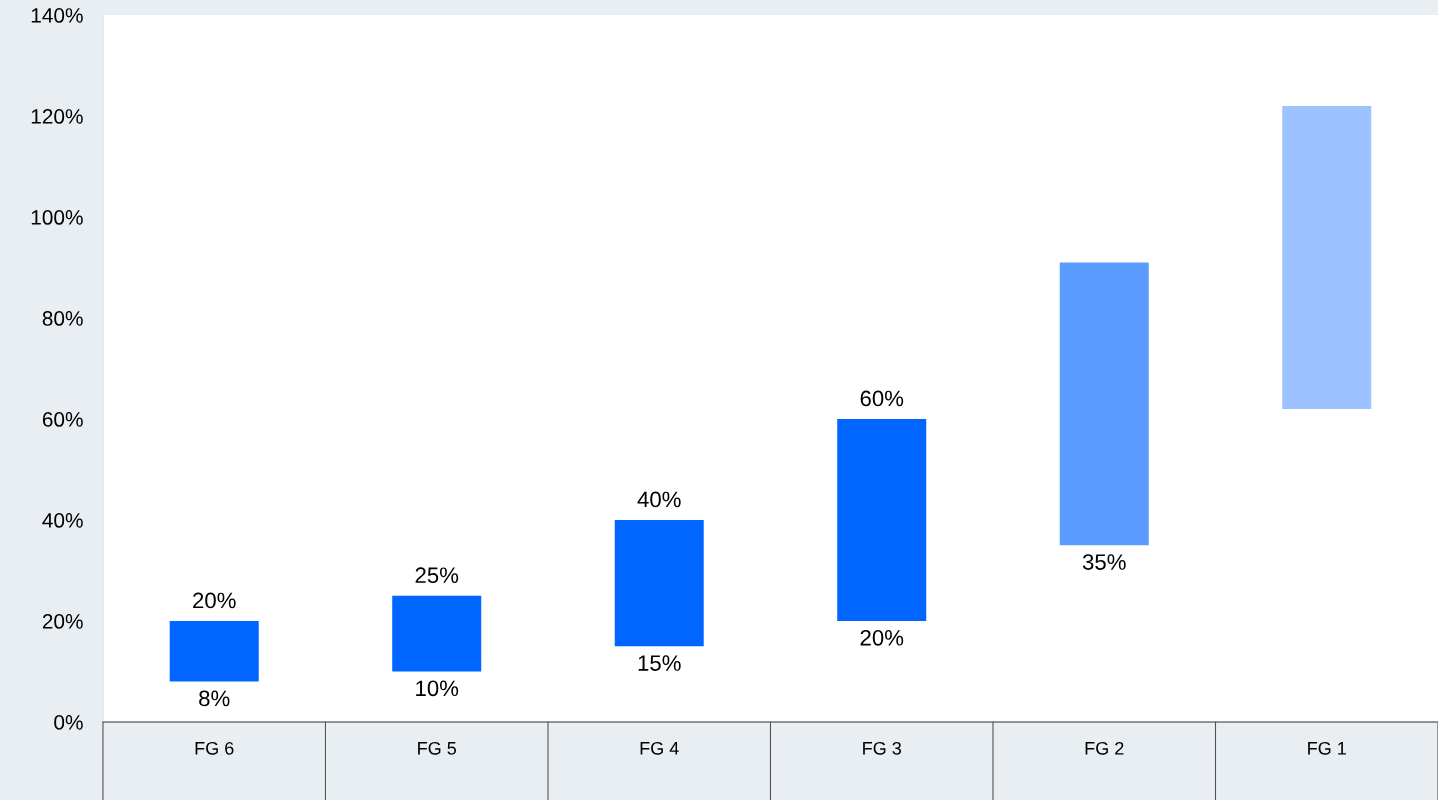 Image resolution: width=1438 pixels, height=800 pixels. Describe the element at coordinates (659, 748) in the screenshot. I see `x-tick-label: FG 4` at that location.